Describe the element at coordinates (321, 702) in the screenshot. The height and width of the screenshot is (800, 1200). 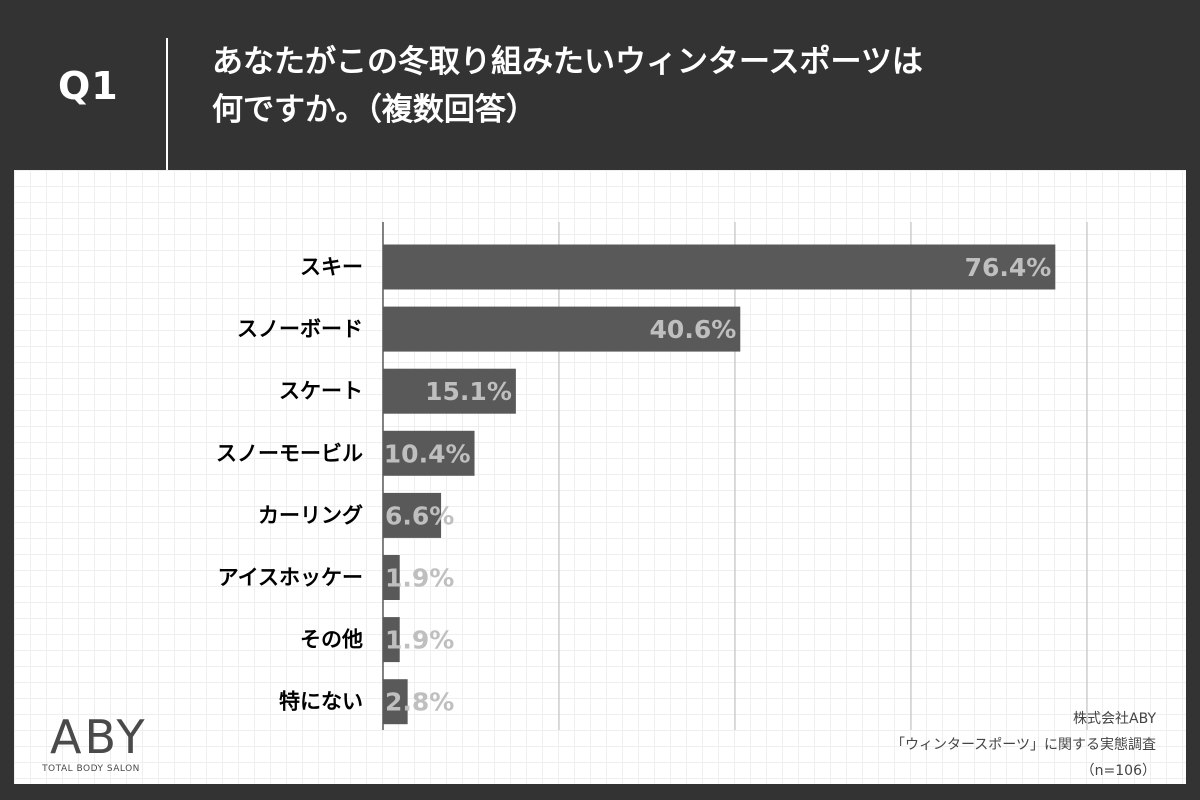
I see `category-label: 特にない` at that location.